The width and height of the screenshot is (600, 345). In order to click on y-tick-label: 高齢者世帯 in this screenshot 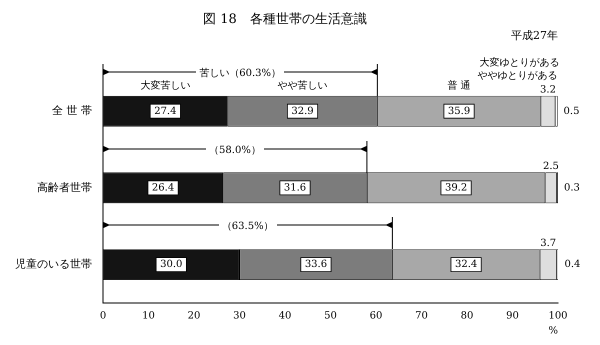, I will do `click(64, 187)`.